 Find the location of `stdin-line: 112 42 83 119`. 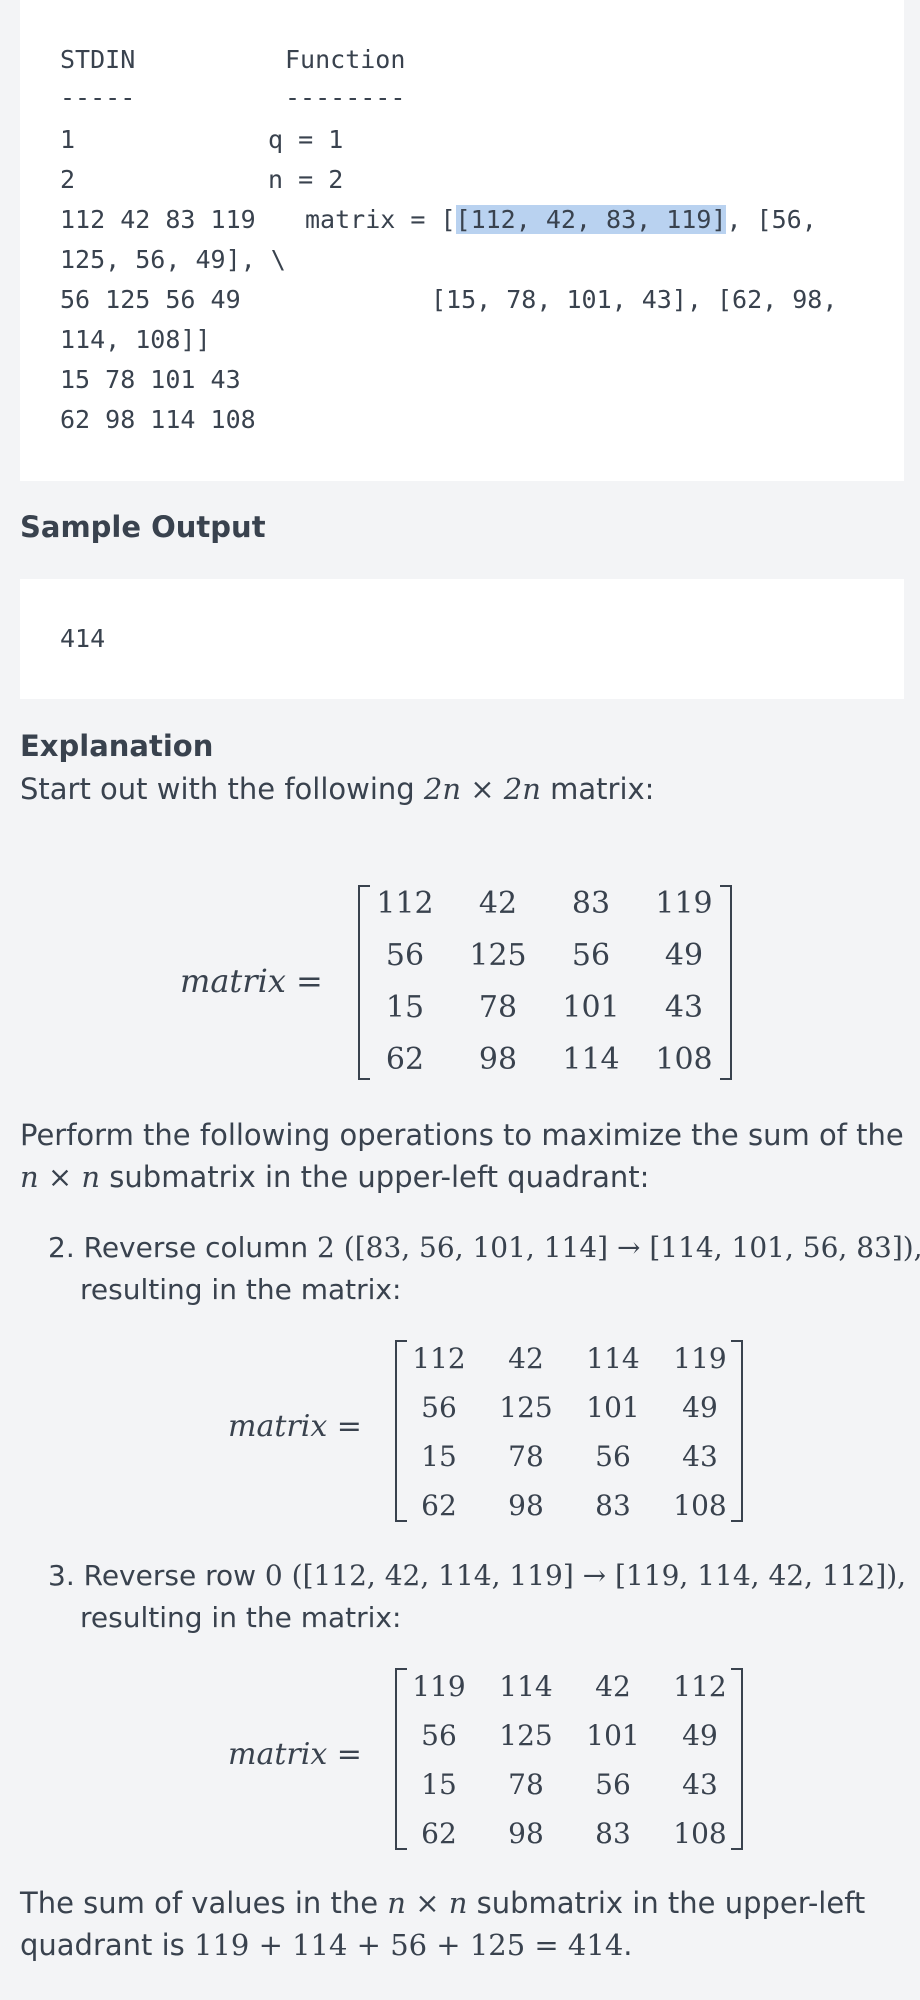

stdin-line: 112 42 83 119 is located at coordinates (158, 219).